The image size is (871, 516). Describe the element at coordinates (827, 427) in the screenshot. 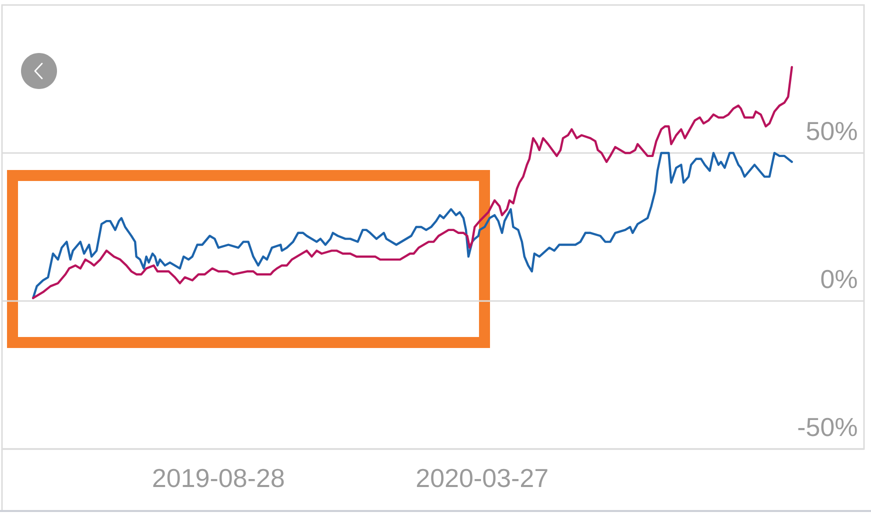

I see `y-tick-label: -50%` at that location.